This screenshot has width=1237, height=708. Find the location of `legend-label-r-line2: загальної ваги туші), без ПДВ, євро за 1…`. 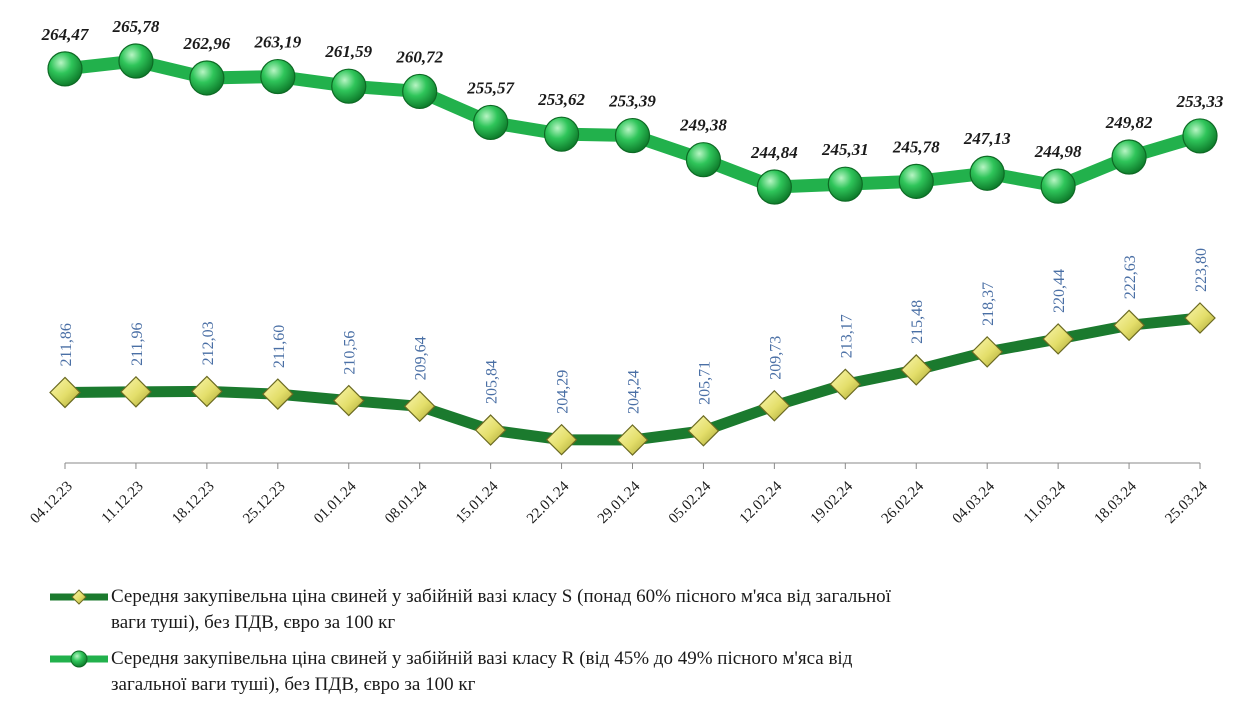

legend-label-r-line2: загальної ваги туші), без ПДВ, євро за 1… is located at coordinates (293, 684).